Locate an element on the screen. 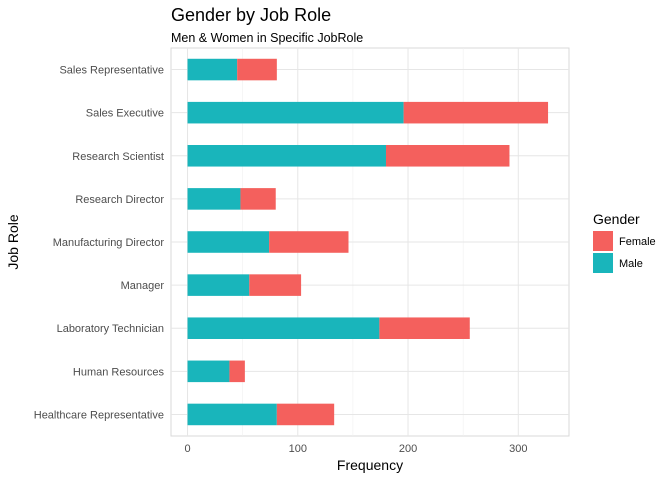 This screenshot has width=672, height=480. y-tick-label: Manager is located at coordinates (143, 286).